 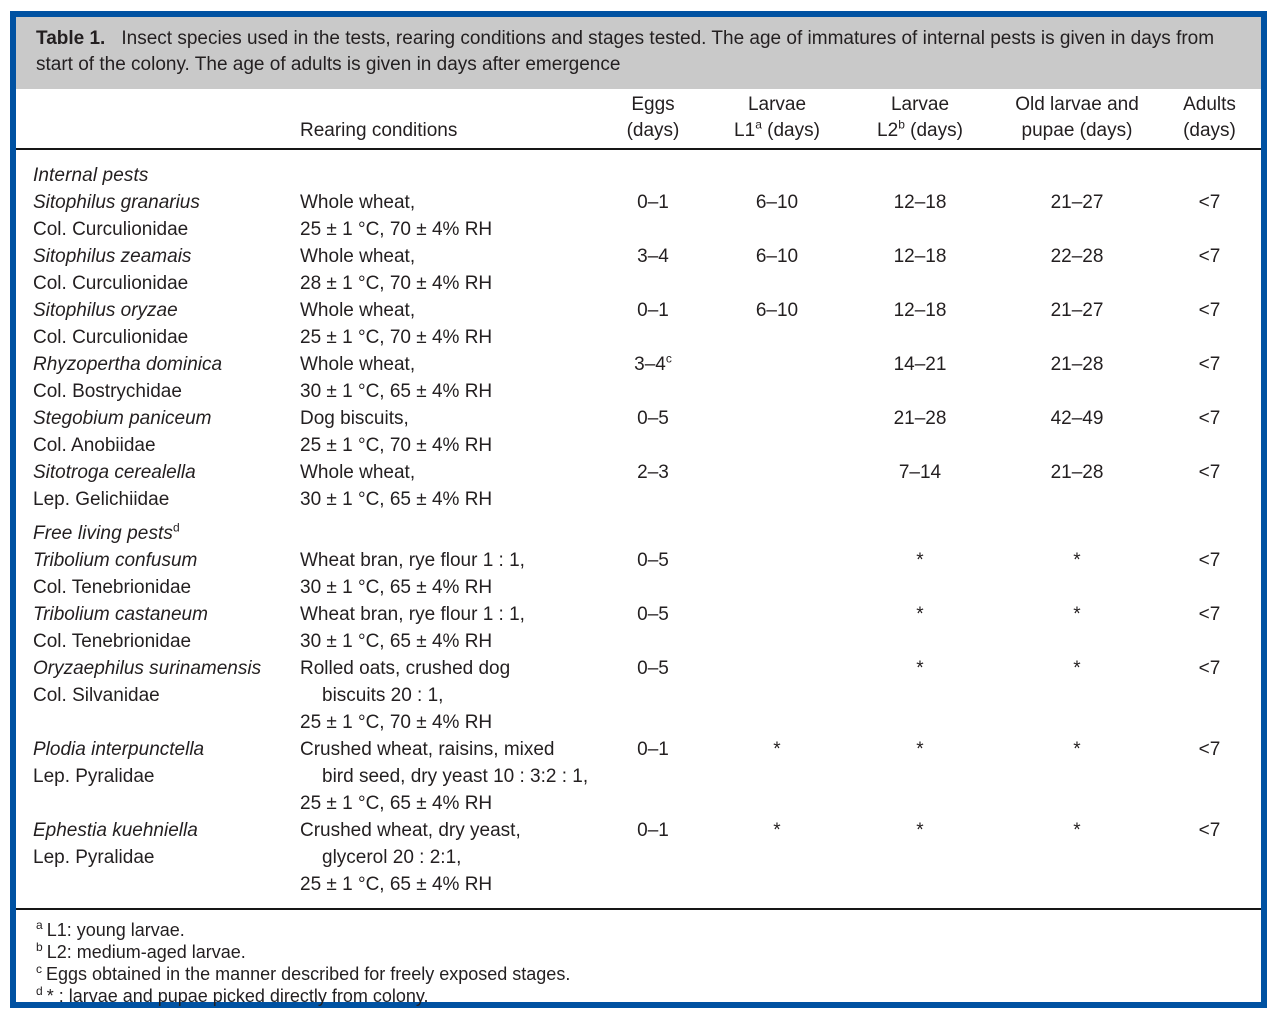 What do you see at coordinates (638, 169) in the screenshot?
I see `table-row: Internal pests` at bounding box center [638, 169].